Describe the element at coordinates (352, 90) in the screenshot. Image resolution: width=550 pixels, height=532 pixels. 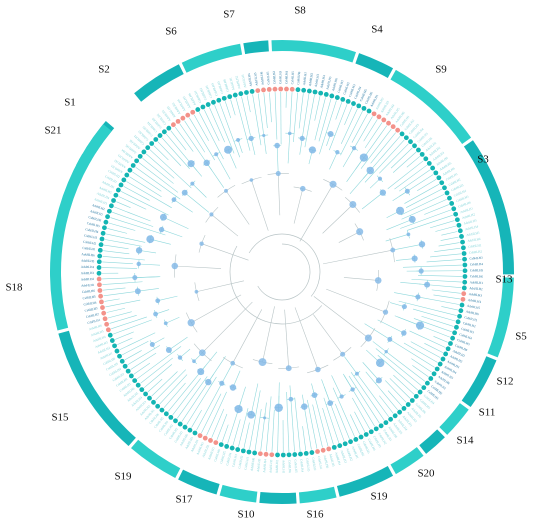
I see `leaf-label: CsbHLH3` at that location.